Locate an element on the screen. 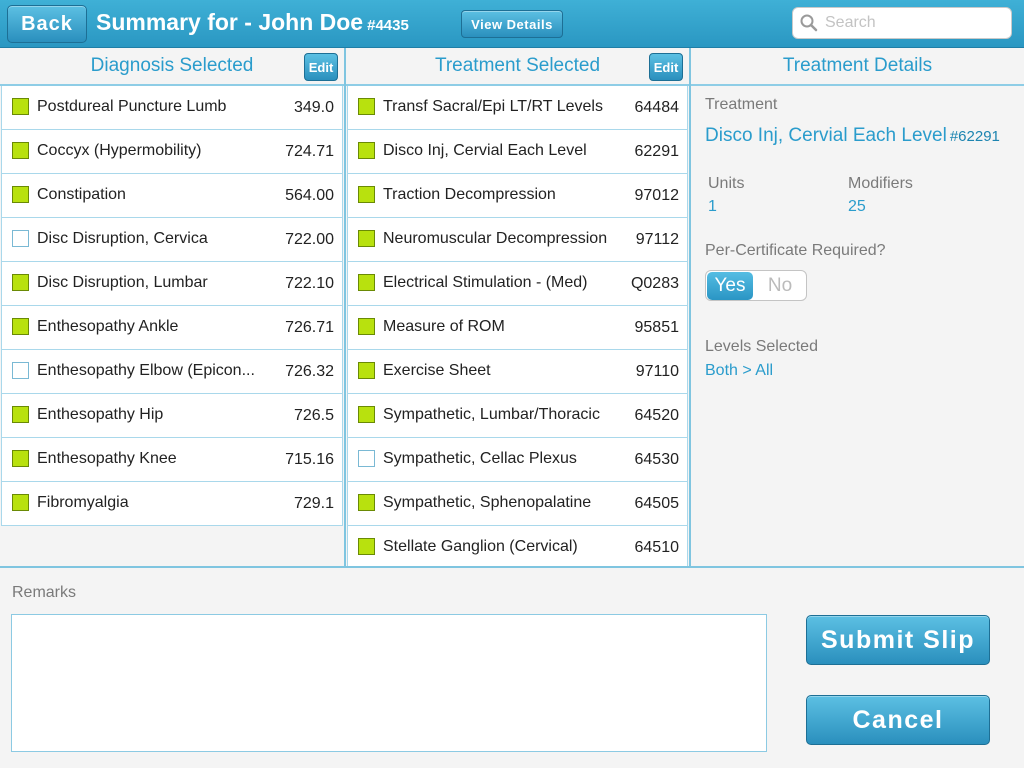  diagnosis-row: Enthesopathy Hip 726.5 is located at coordinates (172, 416).